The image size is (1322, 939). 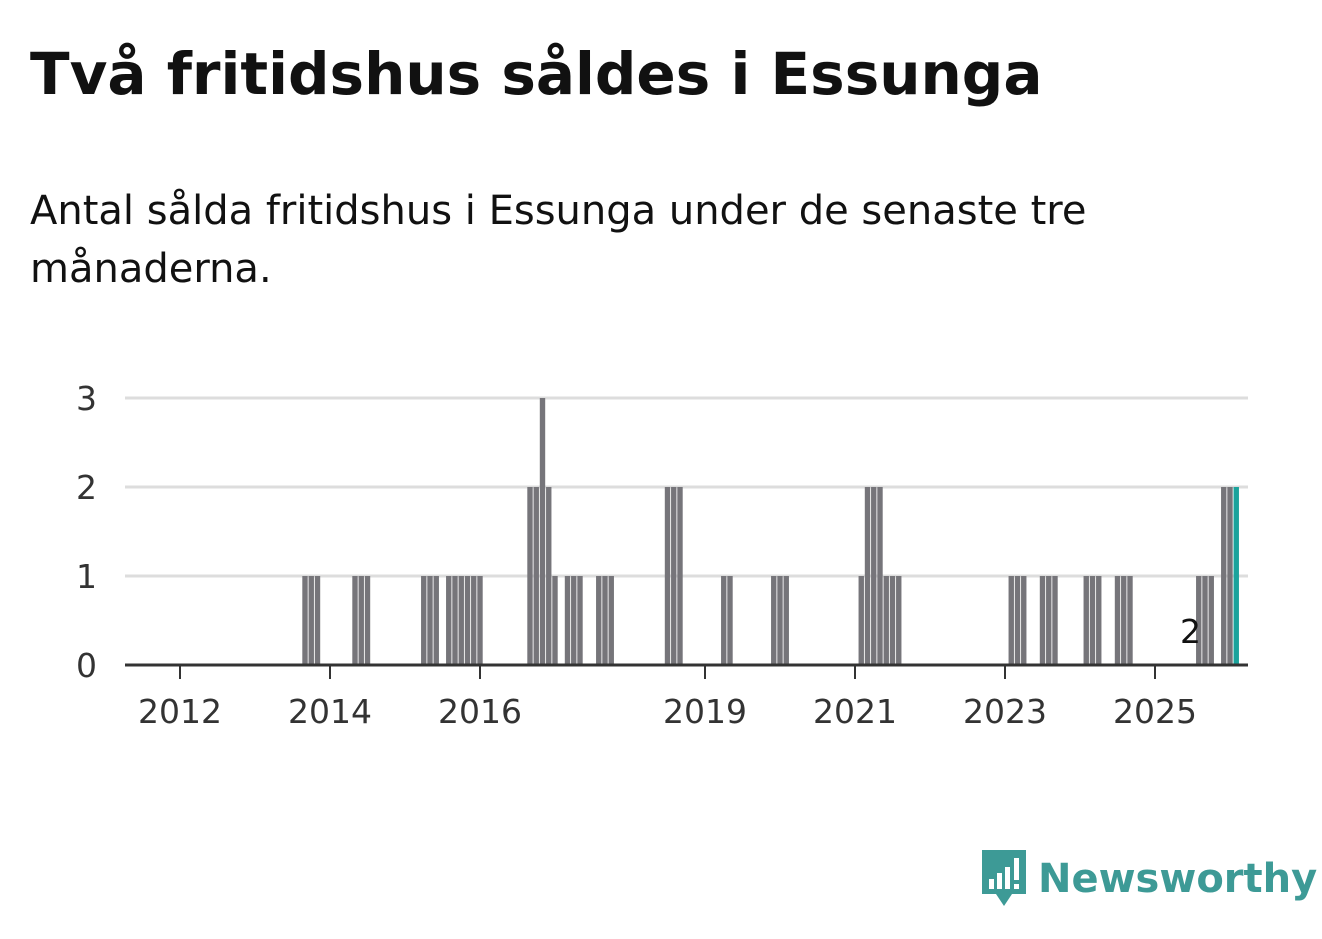 What do you see at coordinates (1236, 576) in the screenshot?
I see `bar-latest` at bounding box center [1236, 576].